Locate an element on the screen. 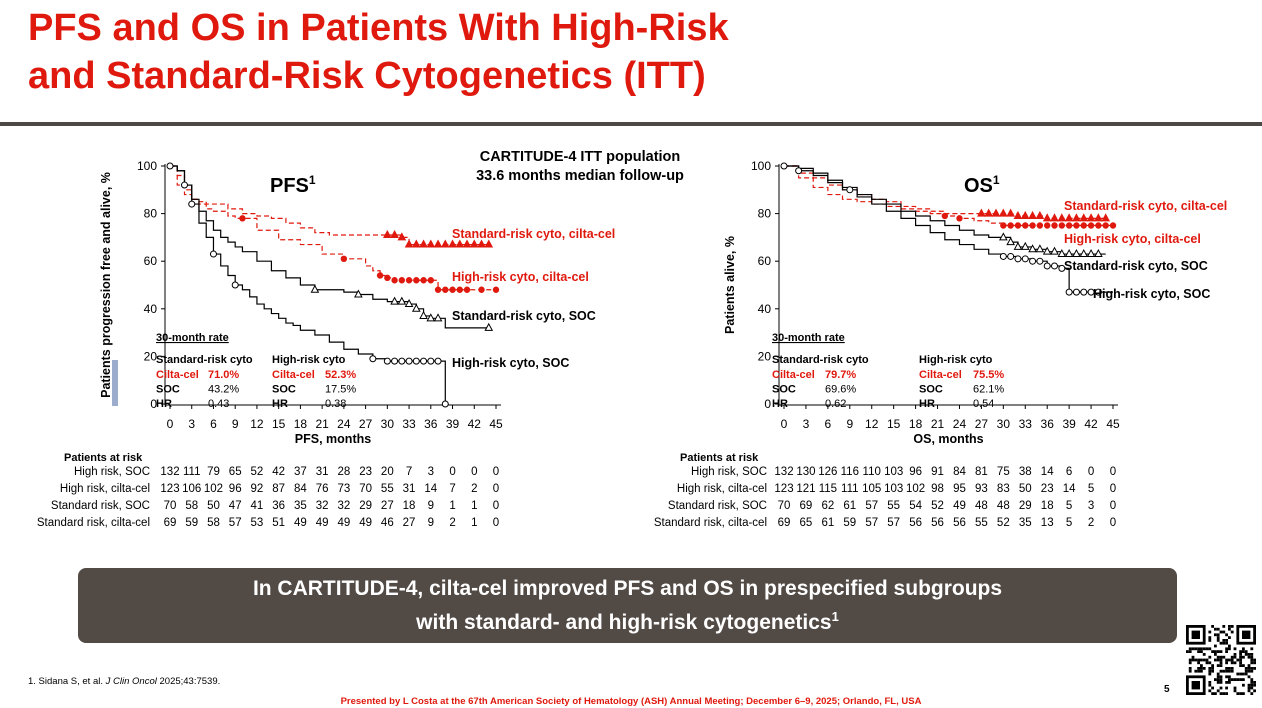  pfs-at-risk-cell: 76 is located at coordinates (322, 489).